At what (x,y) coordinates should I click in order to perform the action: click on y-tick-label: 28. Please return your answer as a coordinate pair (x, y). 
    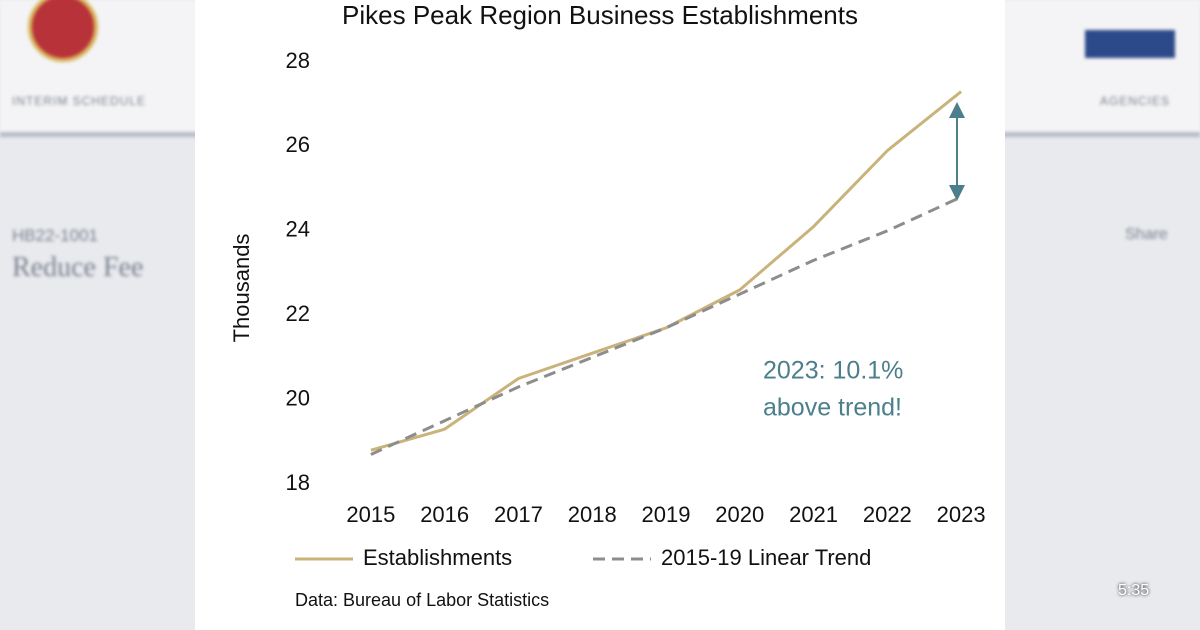
    Looking at the image, I should click on (298, 60).